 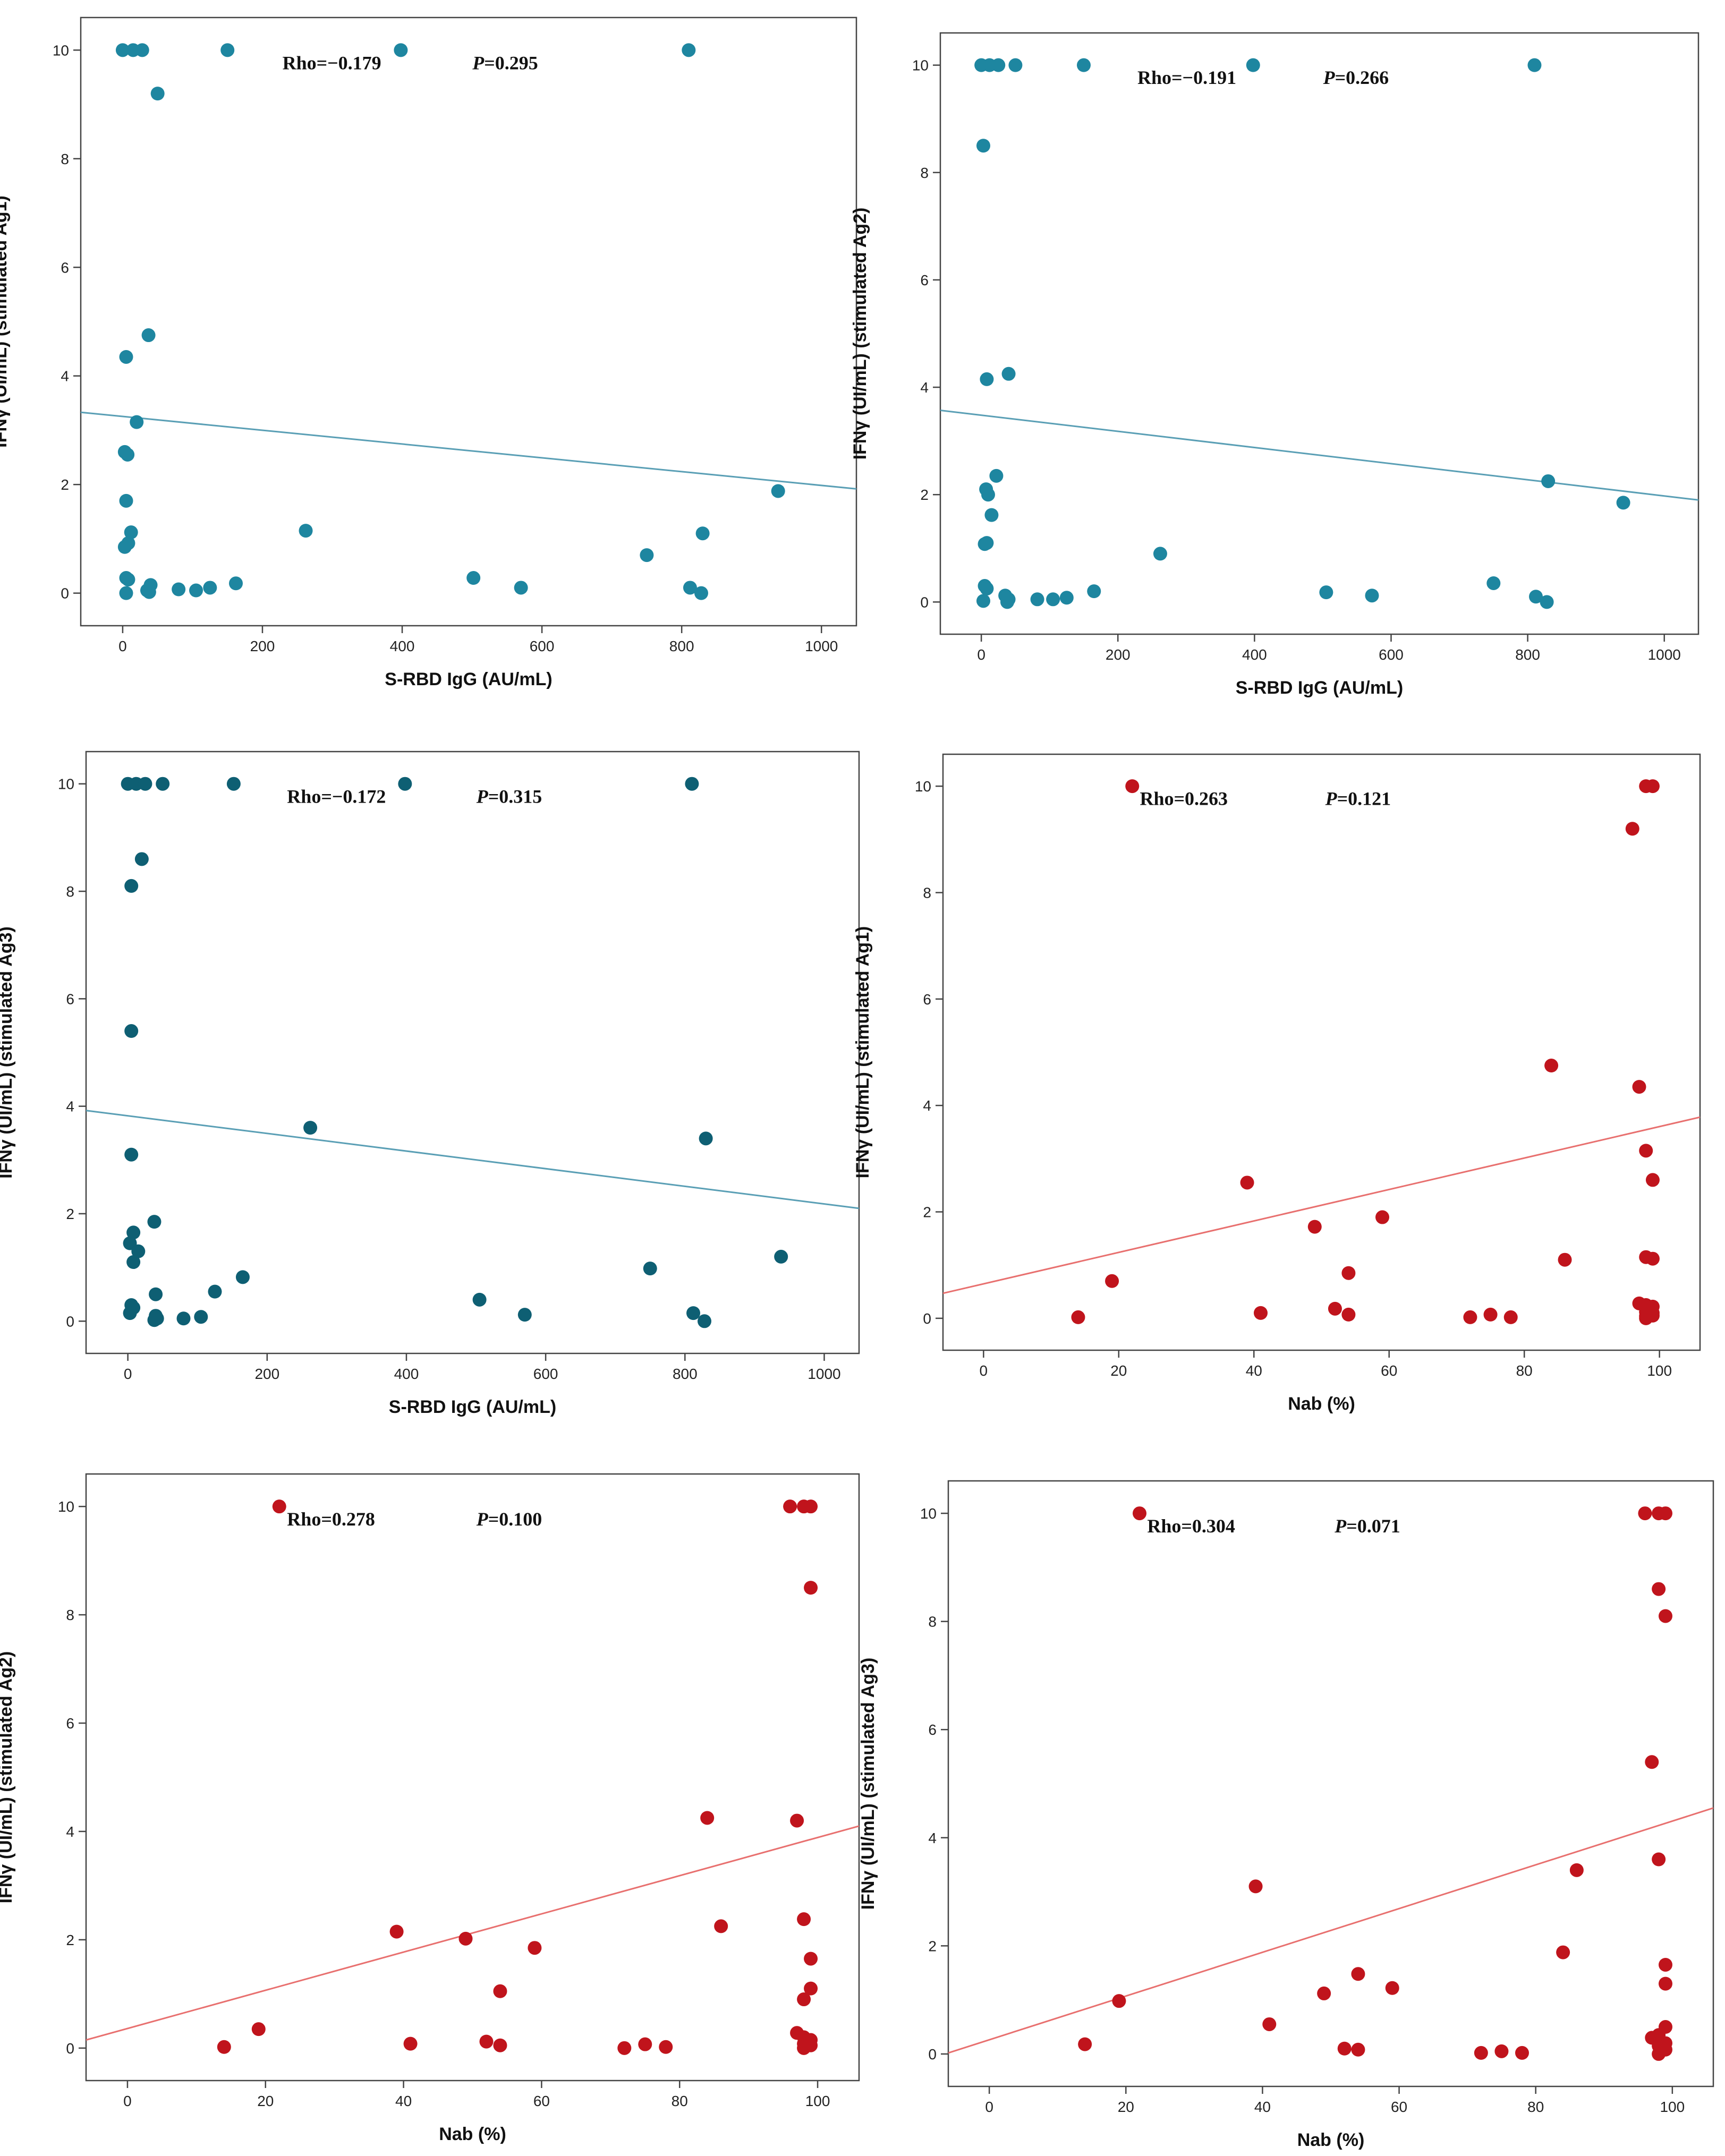 I want to click on panel-4-xtick-label-4: 80, so click(x=1524, y=1370).